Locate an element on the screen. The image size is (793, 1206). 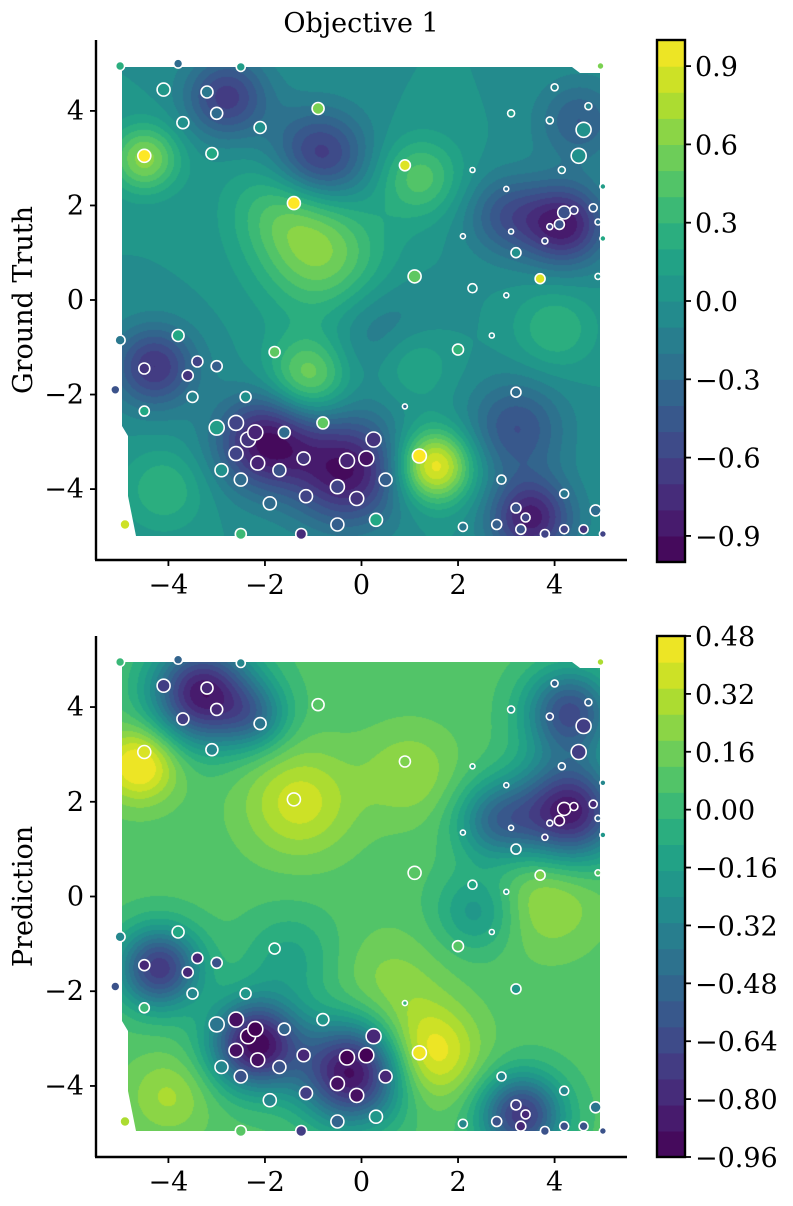
y-axis-label: Prediction is located at coordinates (23, 896).